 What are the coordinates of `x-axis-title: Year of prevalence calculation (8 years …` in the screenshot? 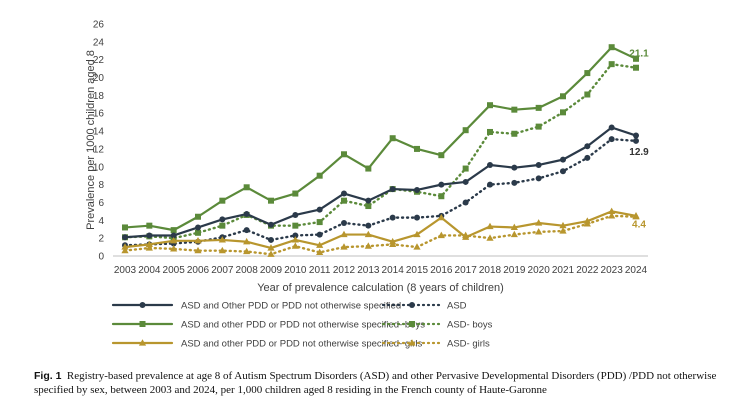 It's located at (380, 288).